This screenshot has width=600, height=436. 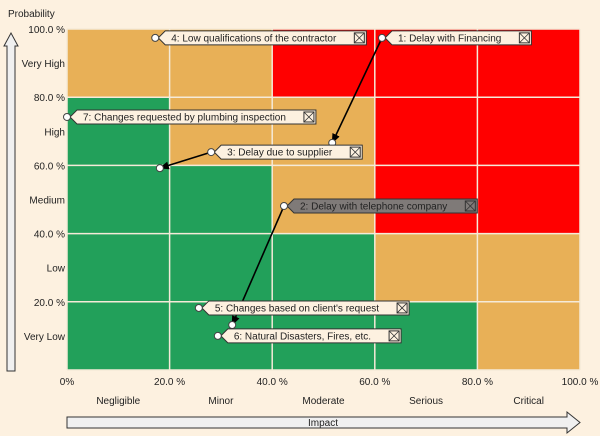 What do you see at coordinates (49, 303) in the screenshot?
I see `y-tick-label: 20.0 %` at bounding box center [49, 303].